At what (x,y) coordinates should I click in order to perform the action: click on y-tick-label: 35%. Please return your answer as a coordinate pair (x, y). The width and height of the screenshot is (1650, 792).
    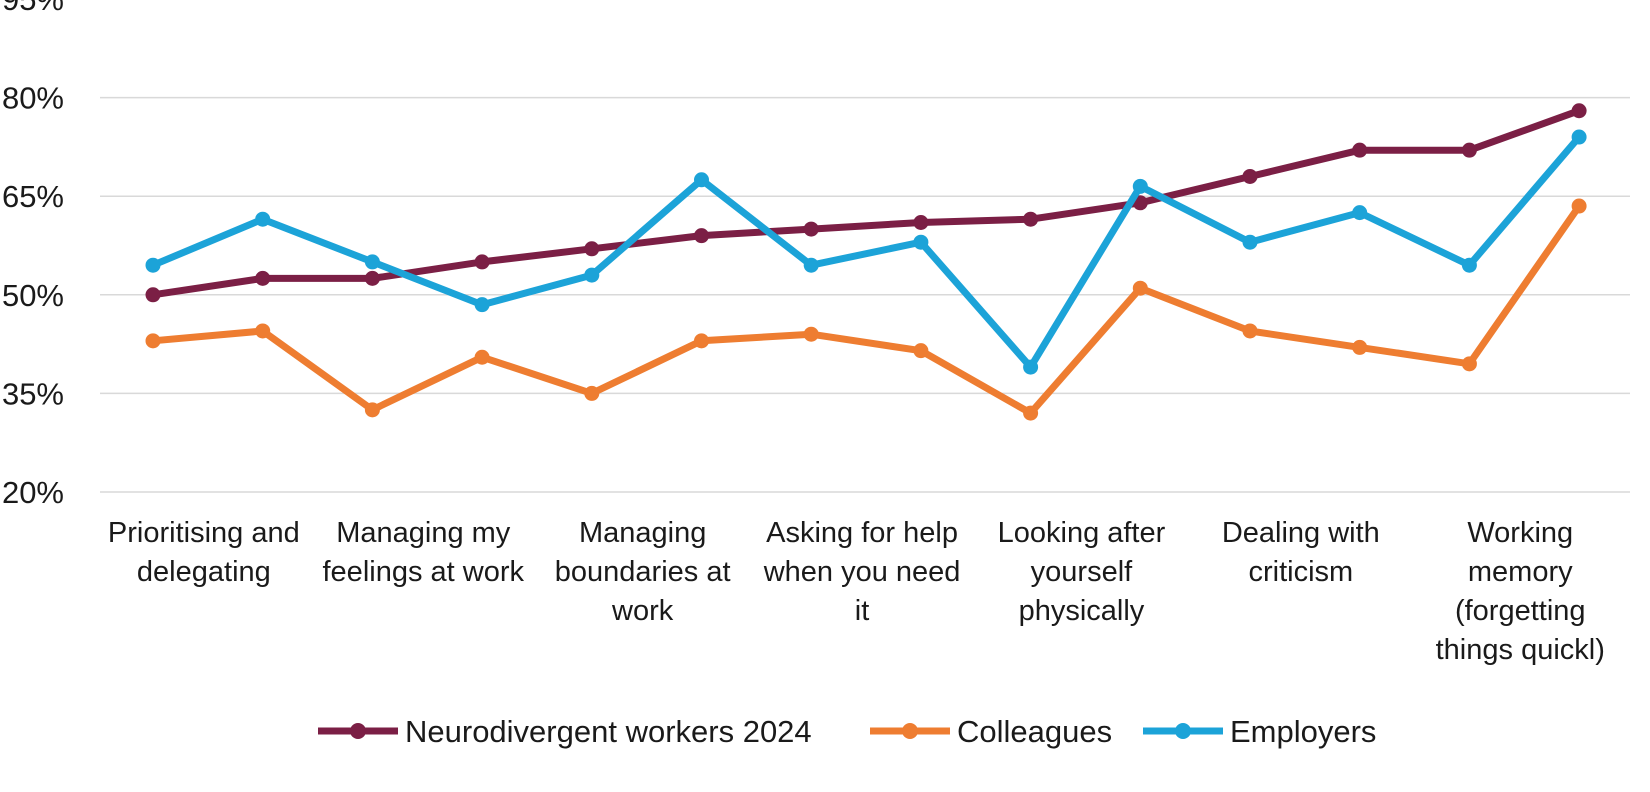
    Looking at the image, I should click on (33, 393).